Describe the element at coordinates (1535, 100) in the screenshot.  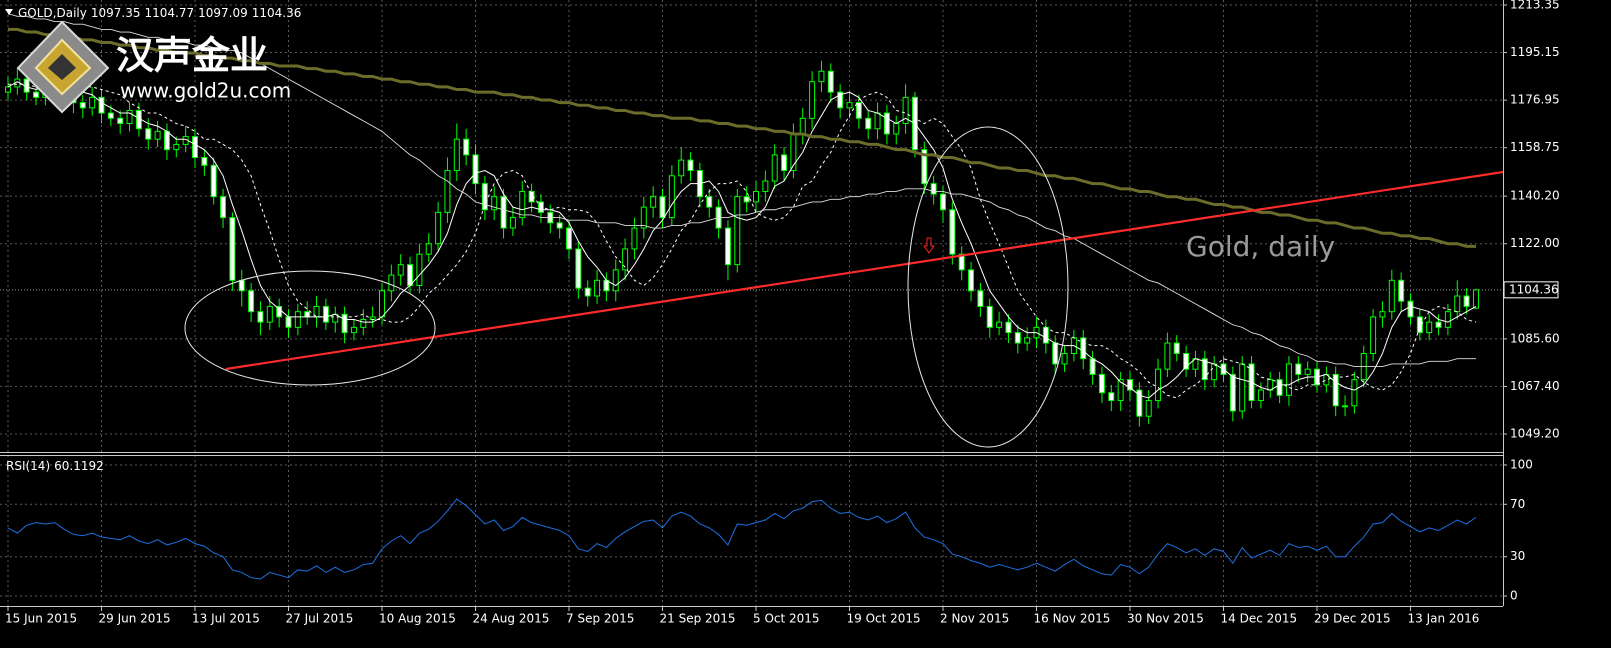
I see `y-tick-label: 1176.95` at that location.